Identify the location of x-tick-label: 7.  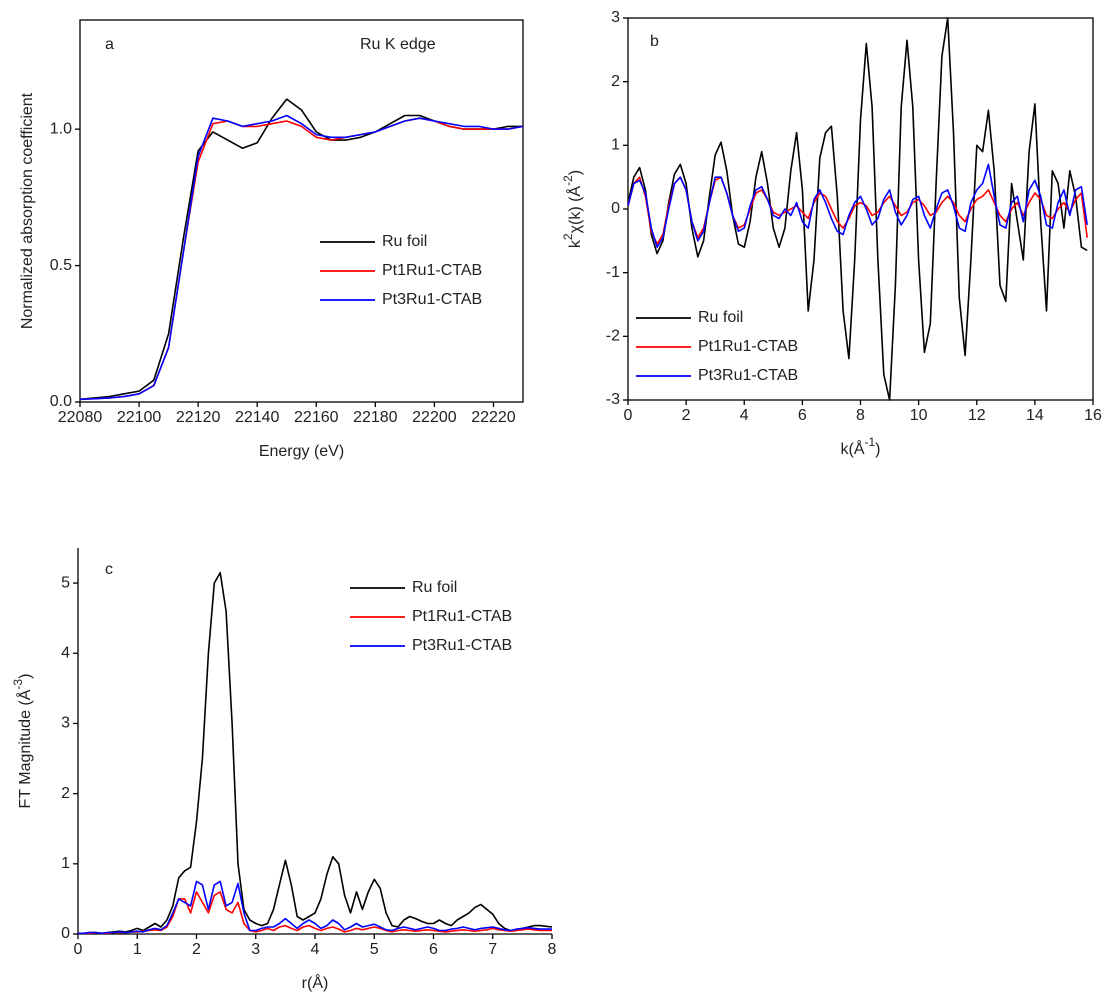
(492, 949).